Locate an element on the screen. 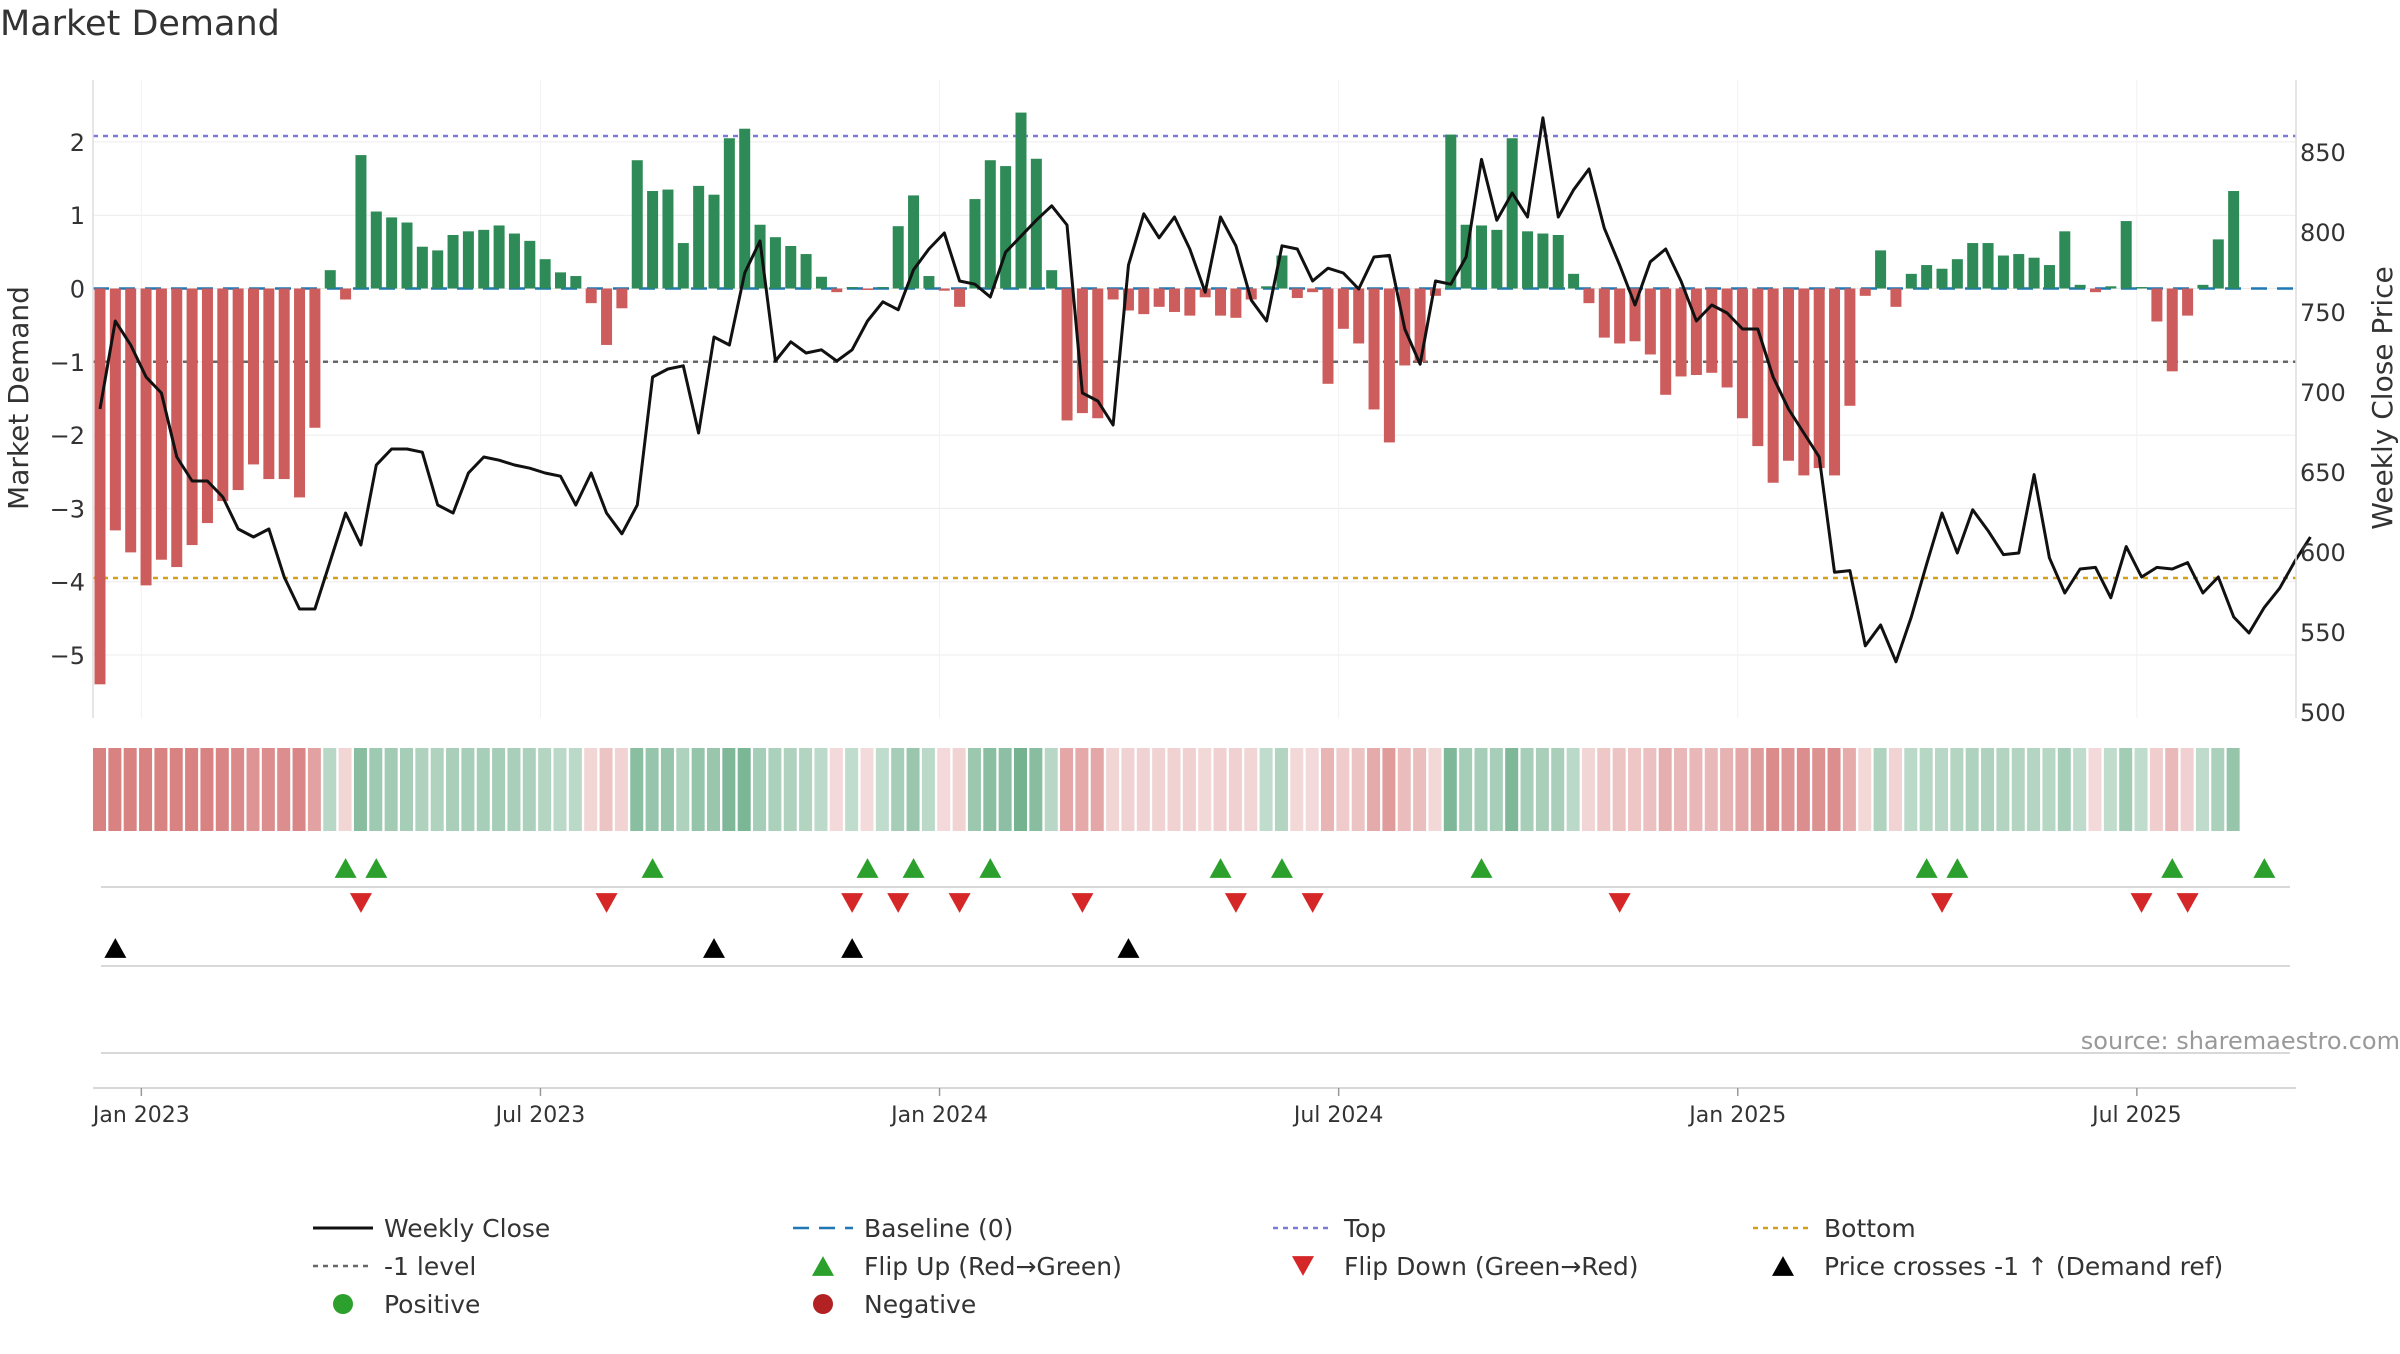 This screenshot has width=2400, height=1354. legend-flip-down-swatch is located at coordinates (1303, 1266).